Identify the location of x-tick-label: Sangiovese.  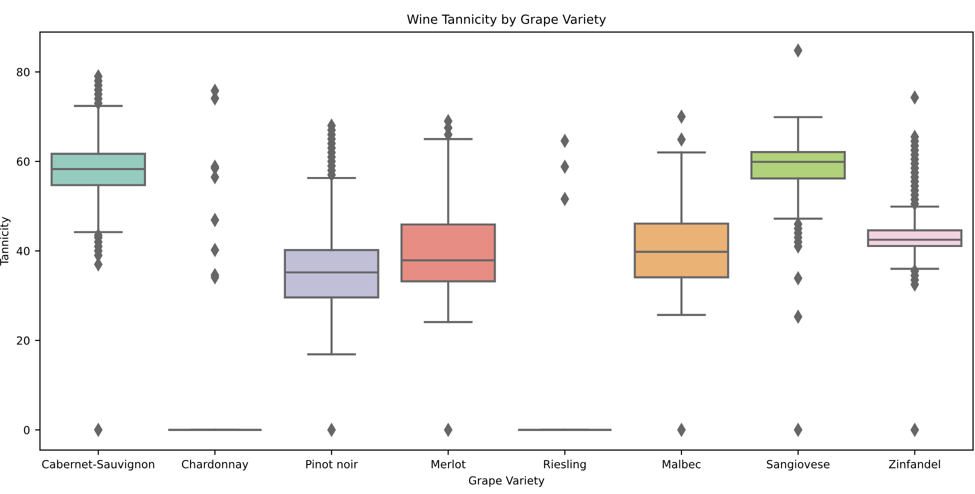
(798, 465).